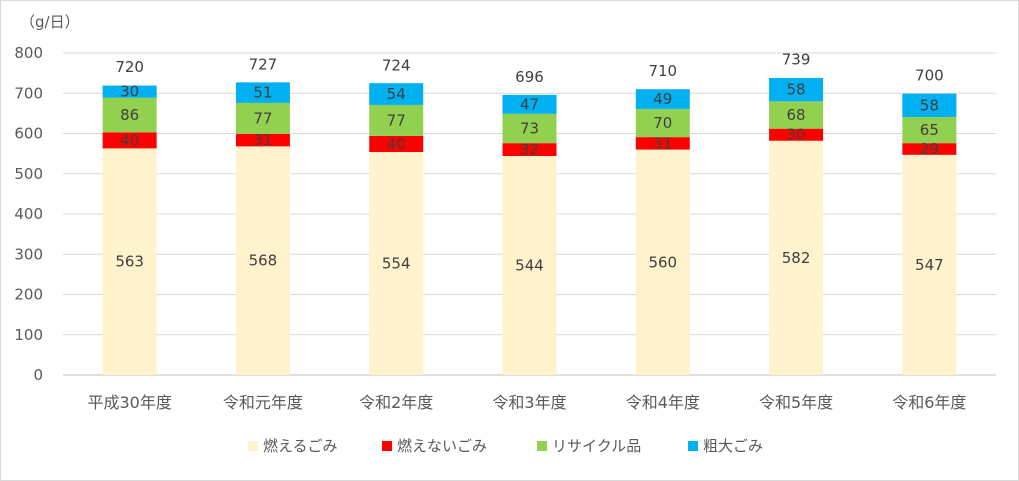 The image size is (1019, 481). I want to click on total-label: 710, so click(662, 71).